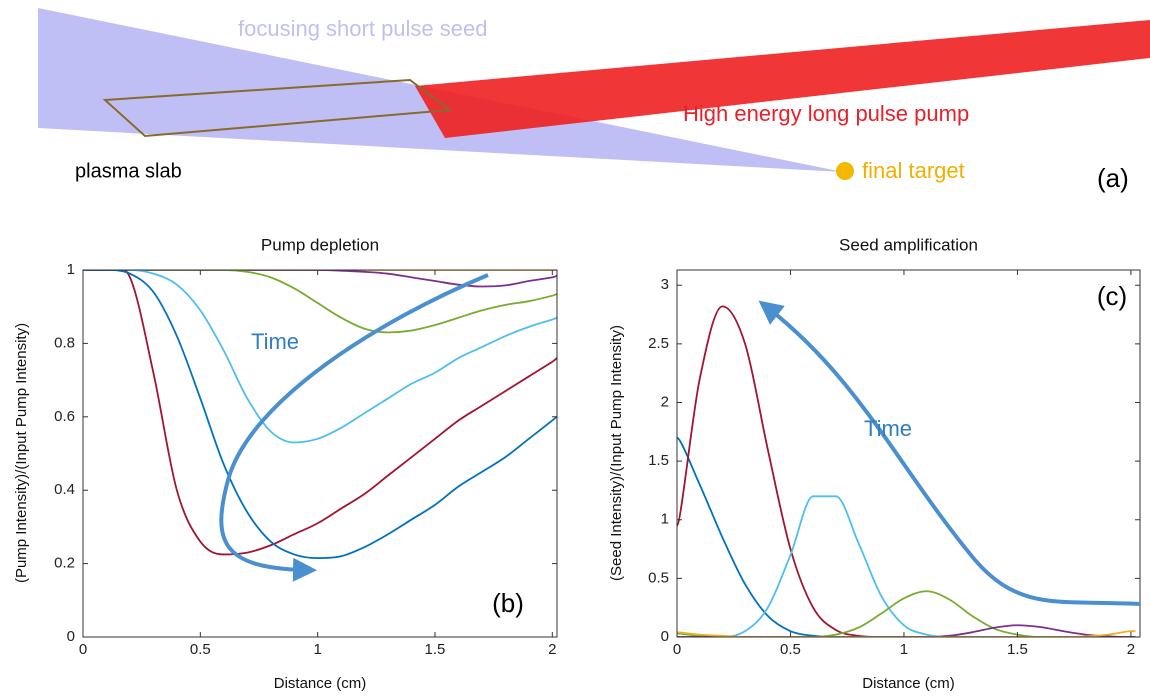 This screenshot has height=699, width=1150. I want to click on y-tick-label: 0.8, so click(64, 342).